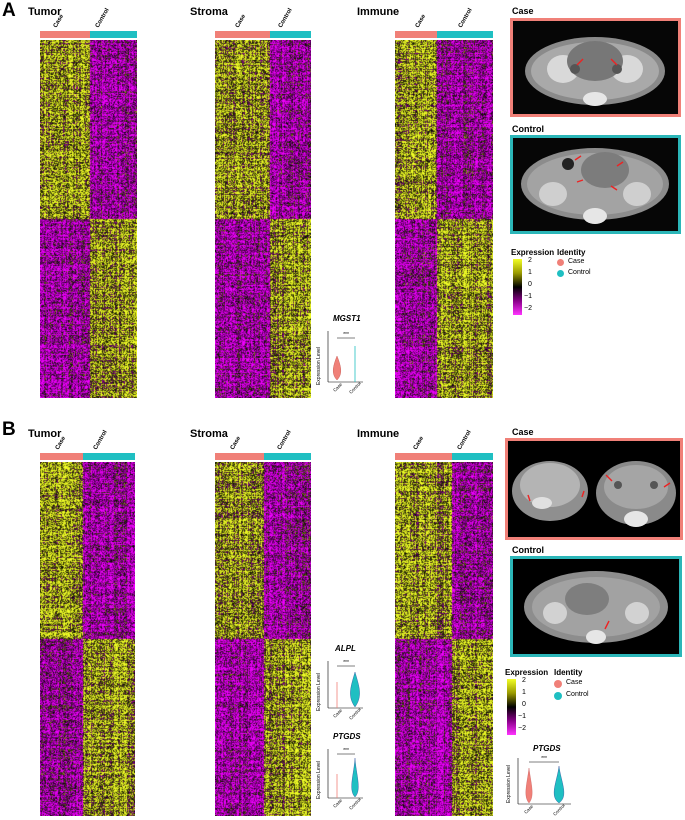  What do you see at coordinates (45, 12) in the screenshot?
I see `heatmap-title-tumor-a: Tumor` at bounding box center [45, 12].